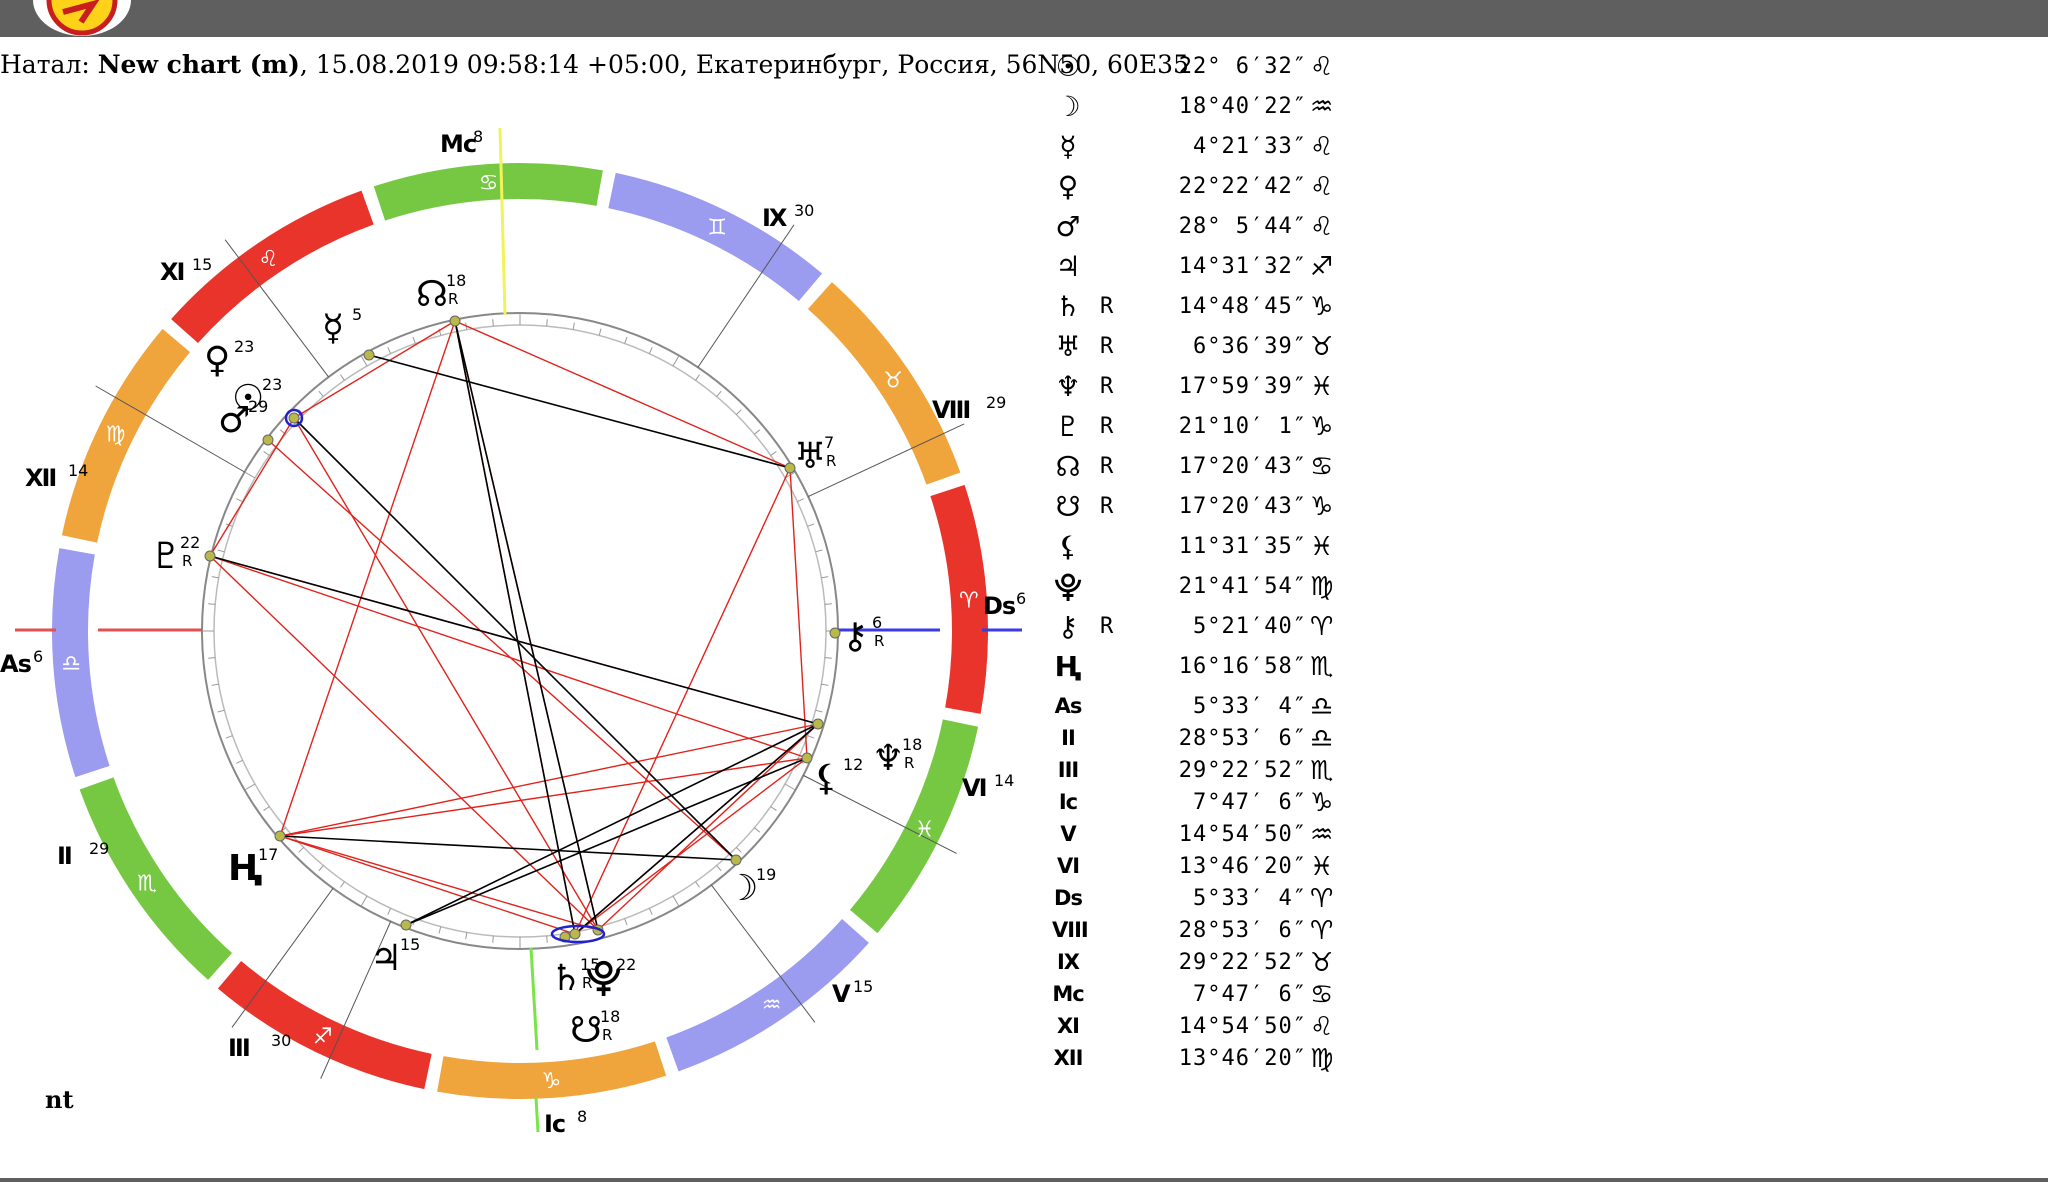 This screenshot has width=2048, height=1182. I want to click on position-value: 14°54′50″, so click(1242, 834).